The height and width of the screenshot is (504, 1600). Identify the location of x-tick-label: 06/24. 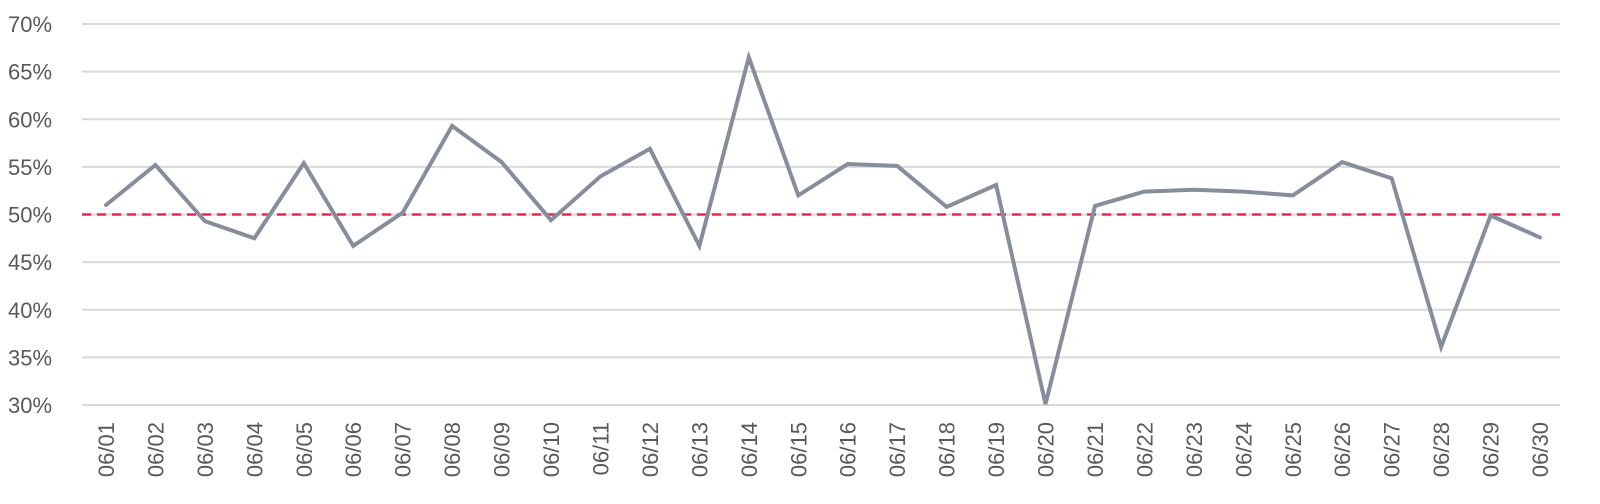
(1243, 449).